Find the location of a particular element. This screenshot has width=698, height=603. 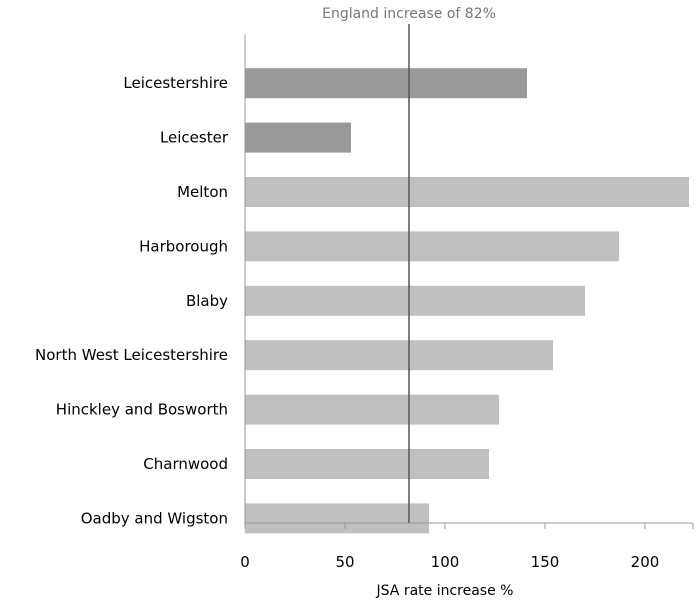

x-tick-labels: 0 50 100 150 200 is located at coordinates (449, 562).